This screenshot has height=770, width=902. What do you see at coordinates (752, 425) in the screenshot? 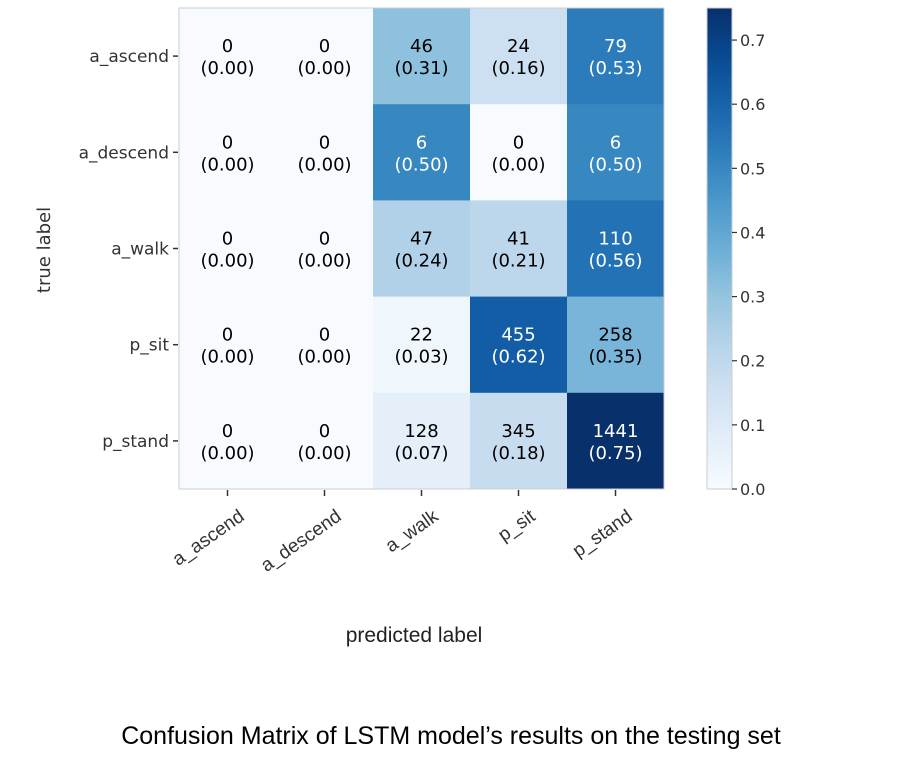
I see `colorbar-tick-label: 0.1` at bounding box center [752, 425].